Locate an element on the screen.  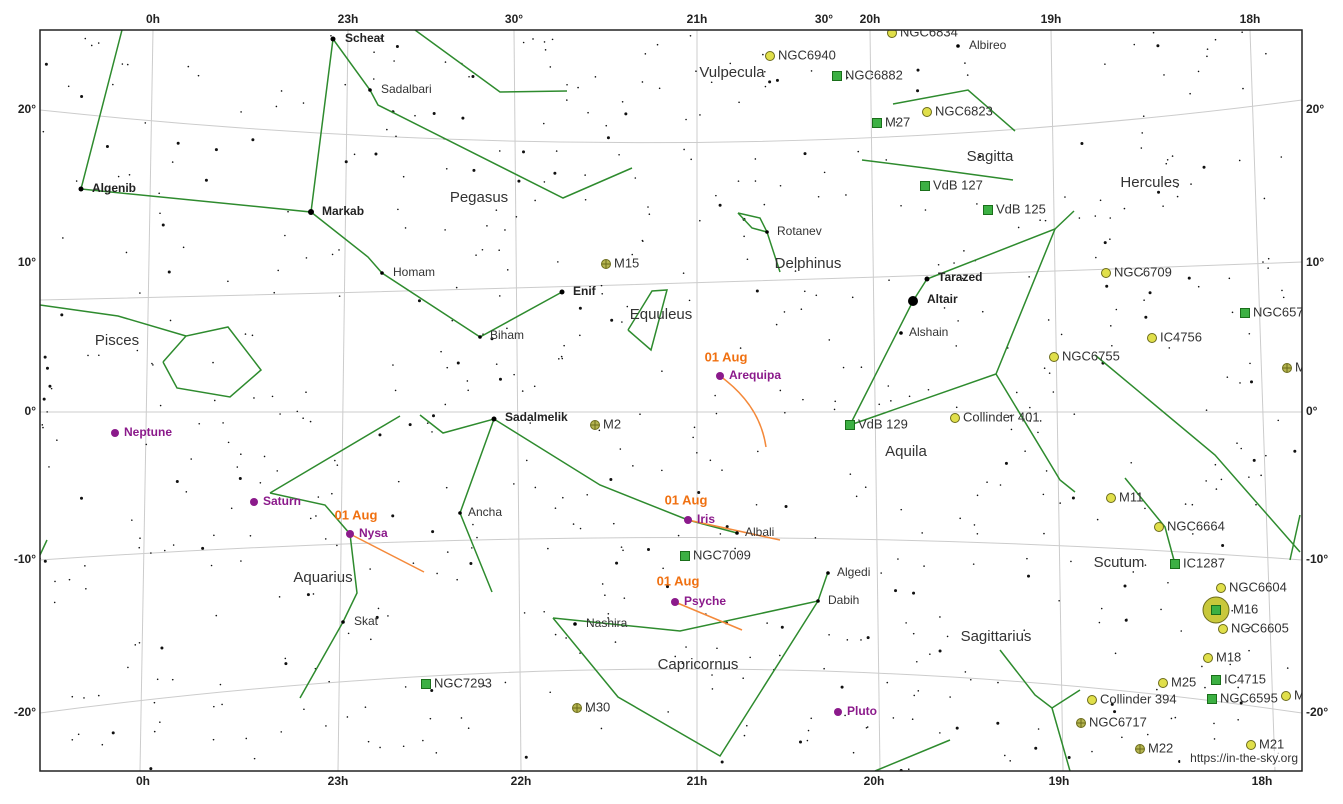
left-axis-label: 0° is located at coordinates (31, 411).